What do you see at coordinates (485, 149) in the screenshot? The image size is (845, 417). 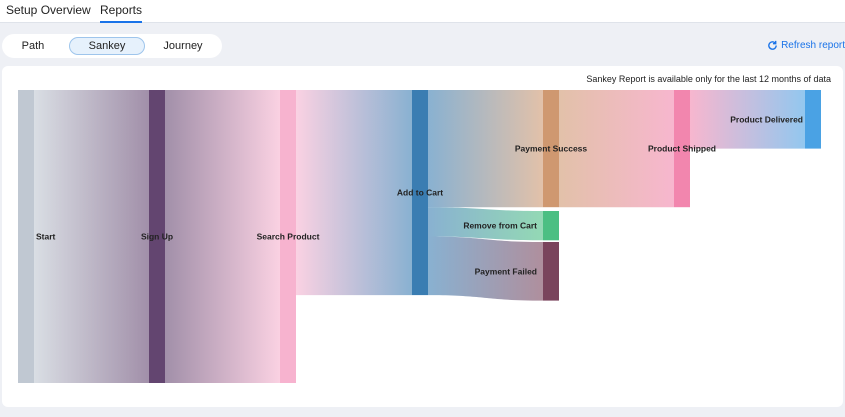 I see `sankey-link-cart-success` at bounding box center [485, 149].